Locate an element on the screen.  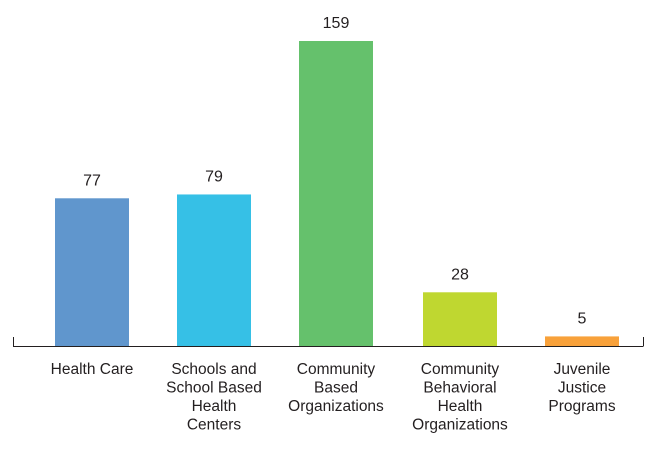
category-label-5: Juvenile Justice Programs is located at coordinates (581, 388).